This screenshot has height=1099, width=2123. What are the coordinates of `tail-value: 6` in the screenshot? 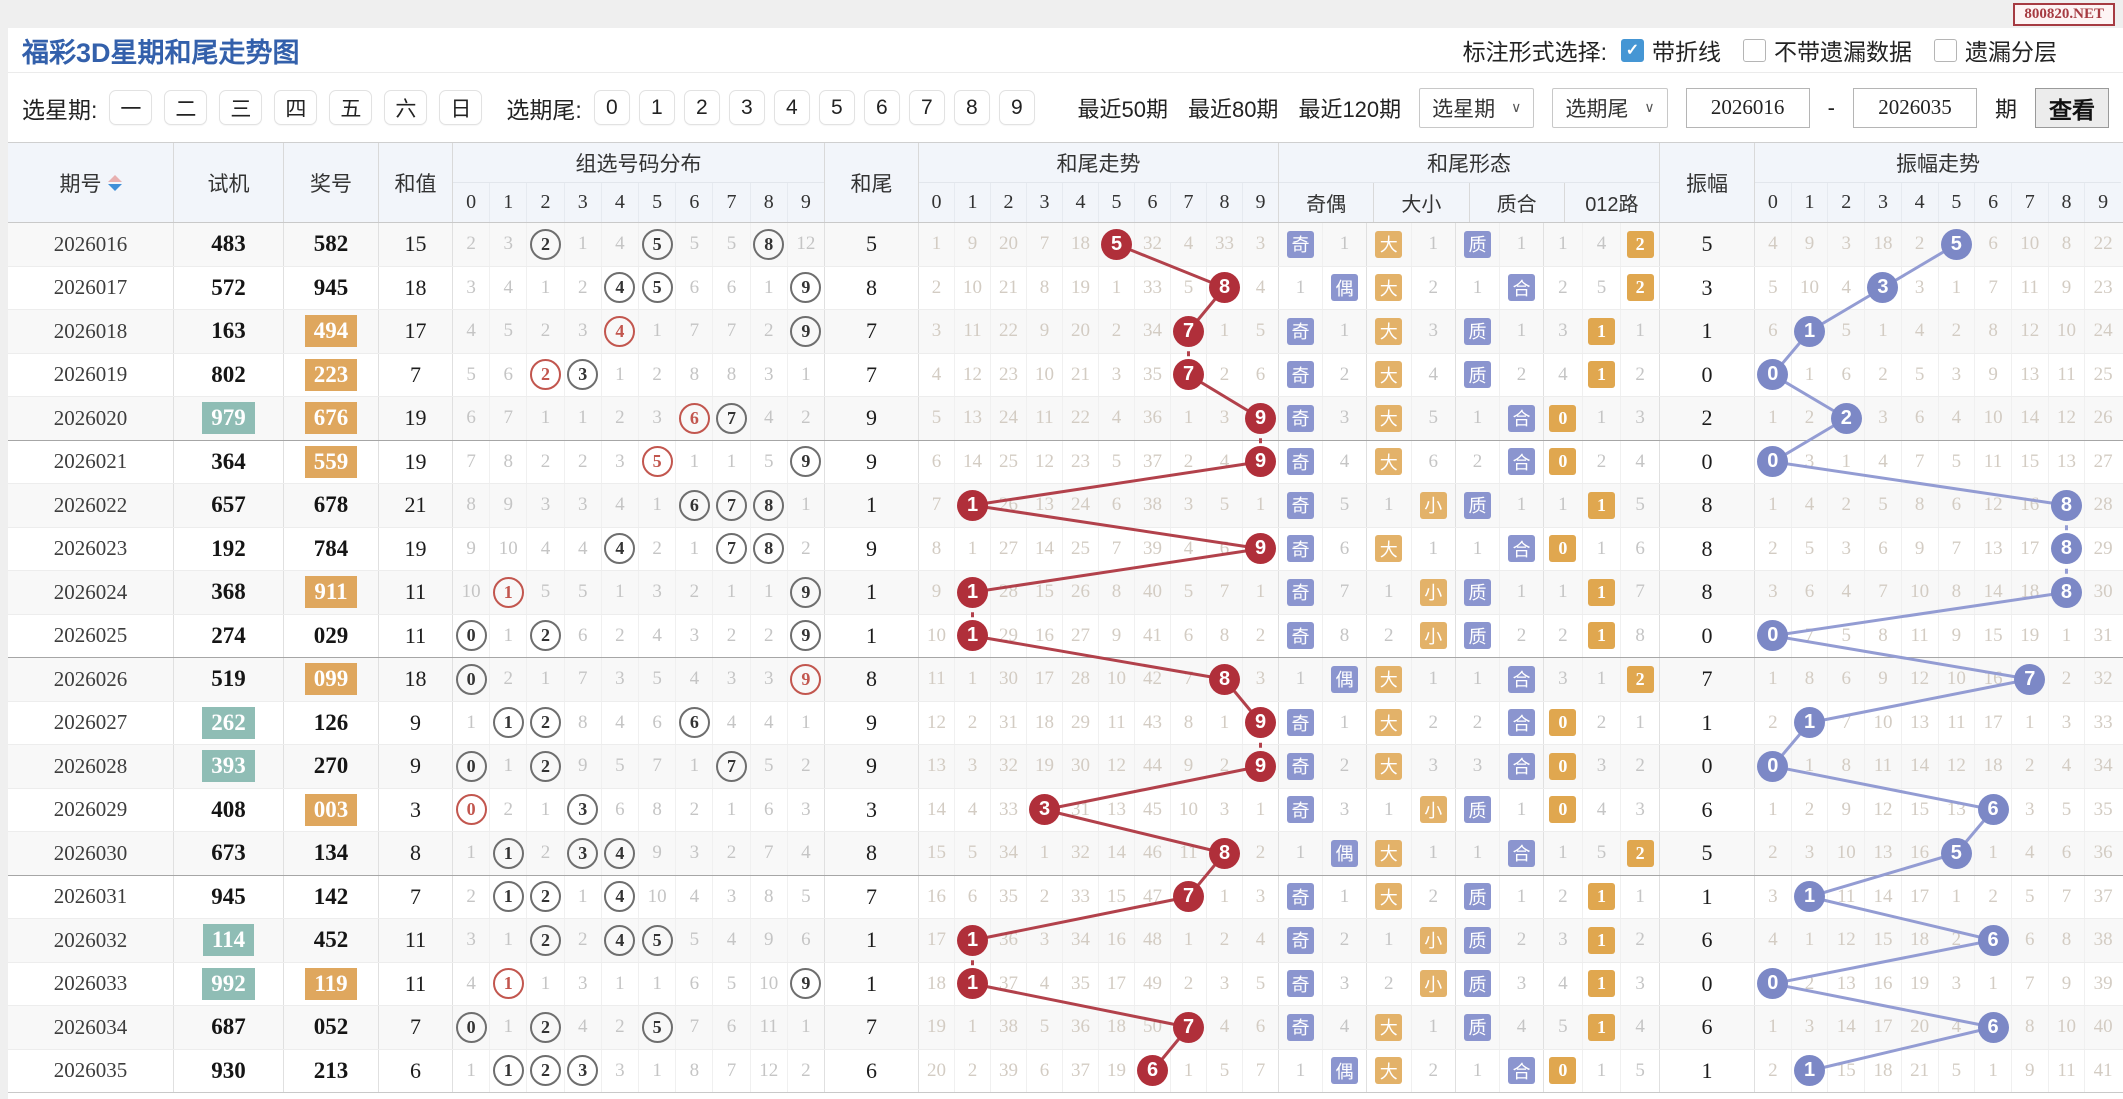 It's located at (871, 1070).